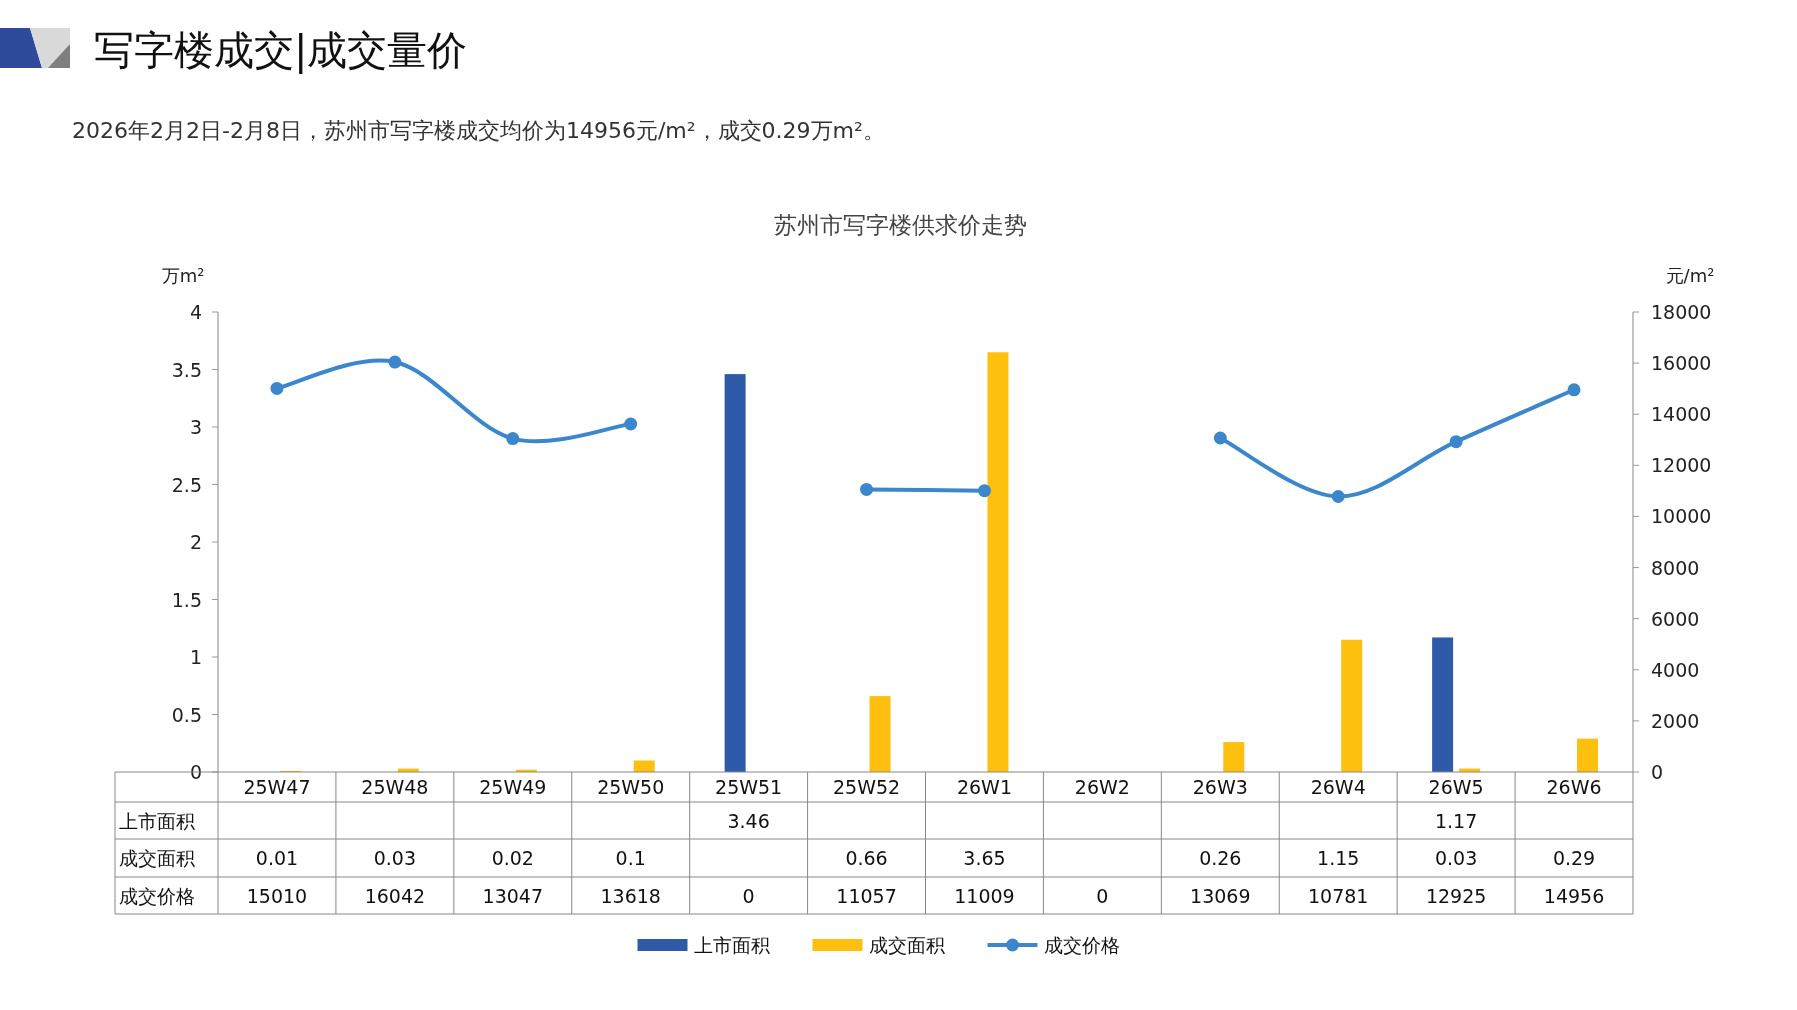  What do you see at coordinates (900, 225) in the screenshot?
I see `text: 苏州市写字楼供求价走势` at bounding box center [900, 225].